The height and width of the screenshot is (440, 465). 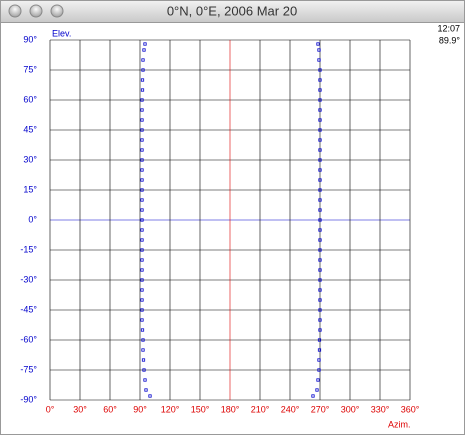 I want to click on y-tick-label: -90°, so click(x=28, y=399).